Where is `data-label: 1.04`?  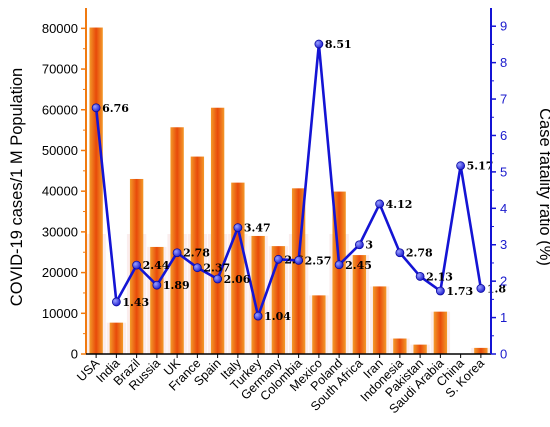
data-label: 1.04 is located at coordinates (277, 316).